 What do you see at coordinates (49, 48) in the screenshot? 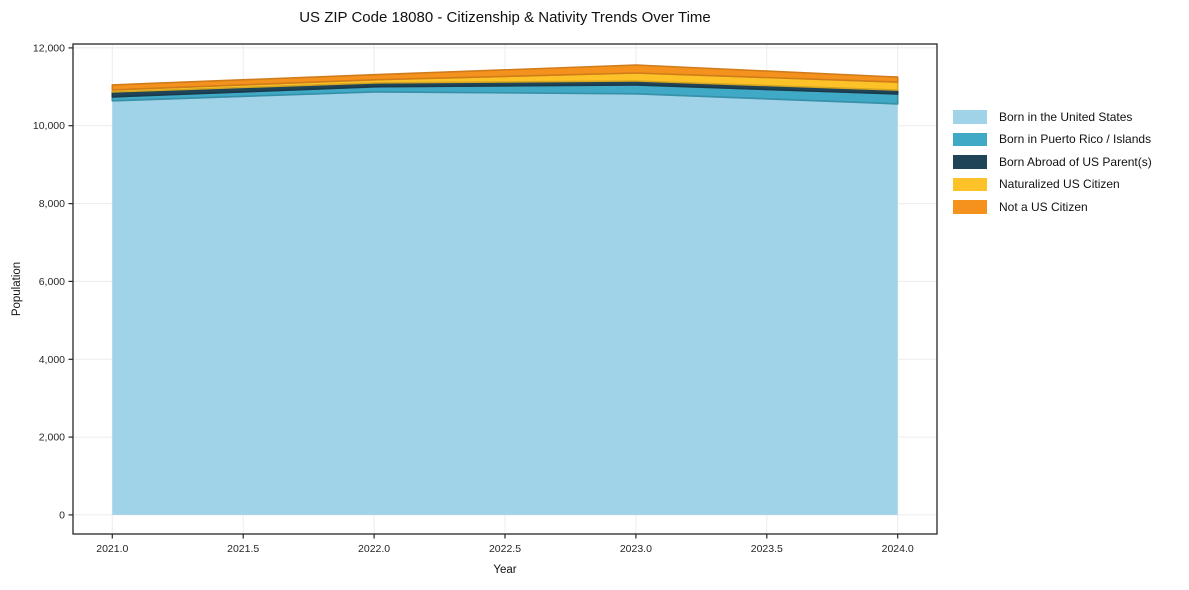
I see `y-tick-label: 12,000` at bounding box center [49, 48].